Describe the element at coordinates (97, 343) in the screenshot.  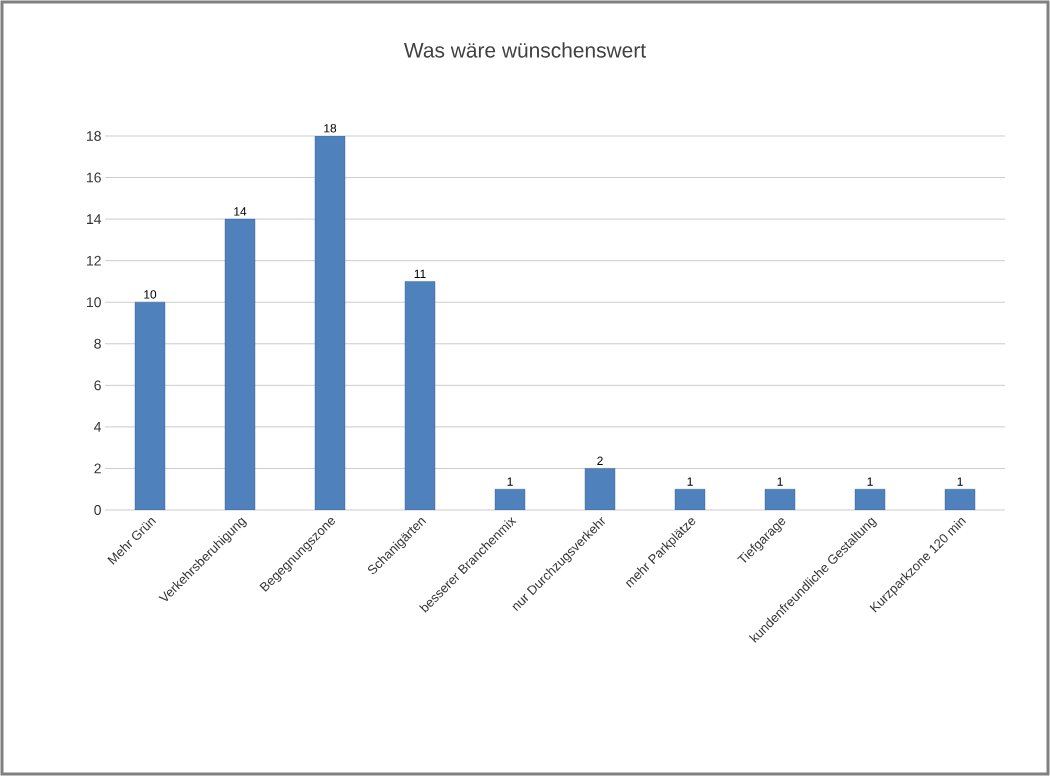
I see `y-tick-label: 8` at that location.